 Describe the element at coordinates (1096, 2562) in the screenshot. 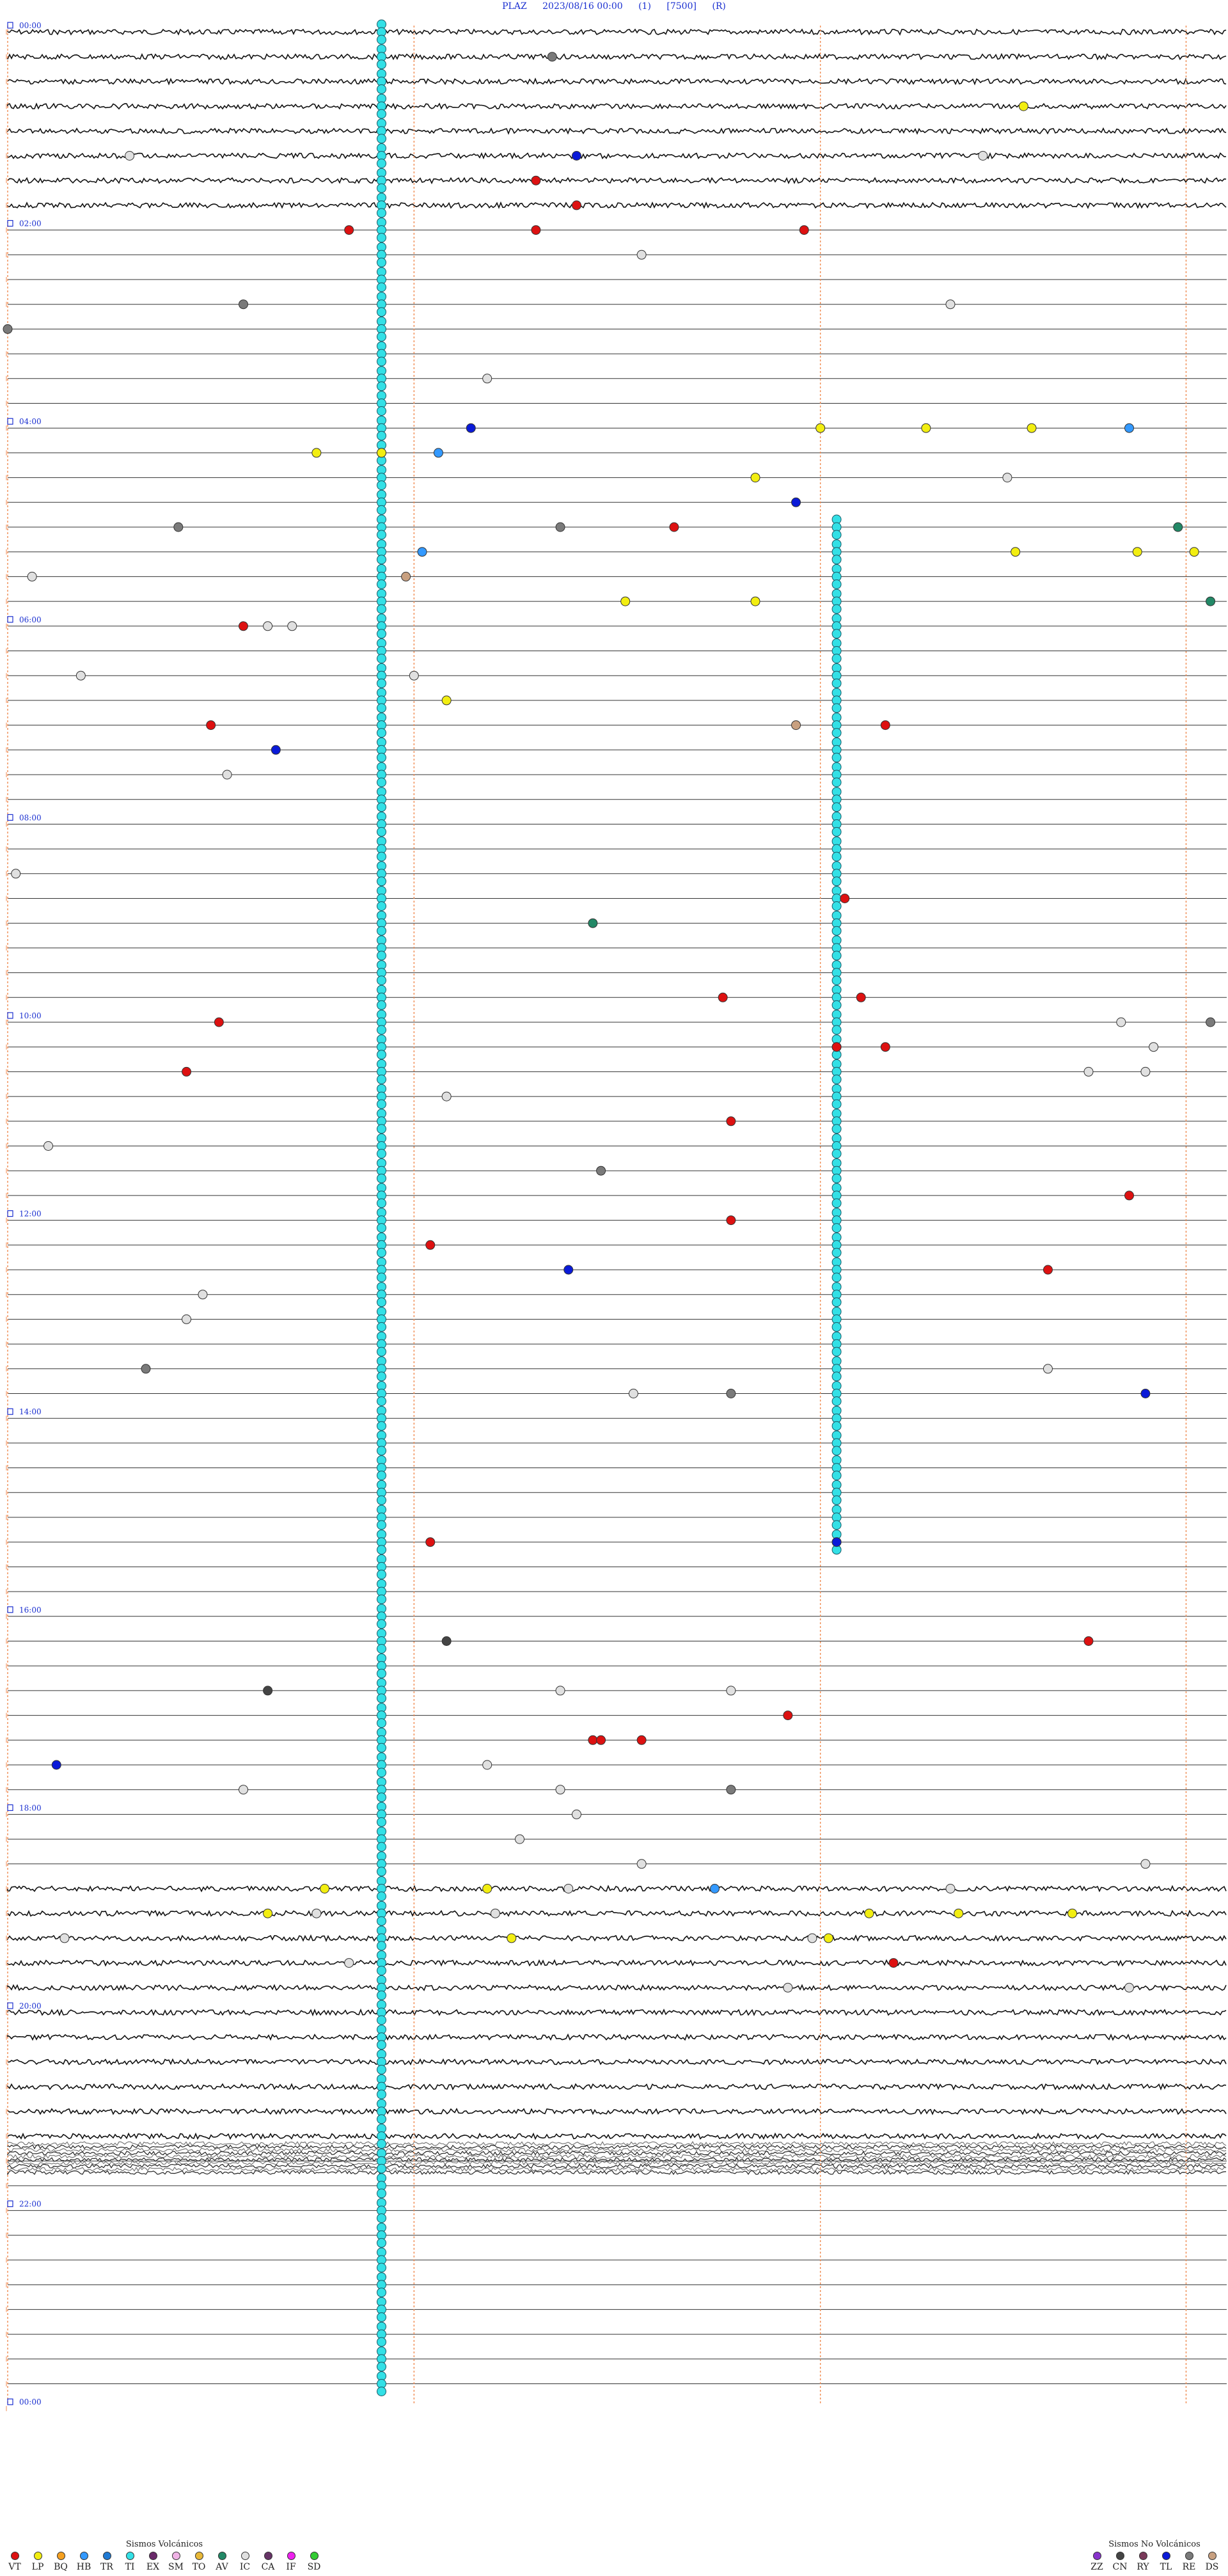

I see `legend-item-zz: ZZ` at that location.